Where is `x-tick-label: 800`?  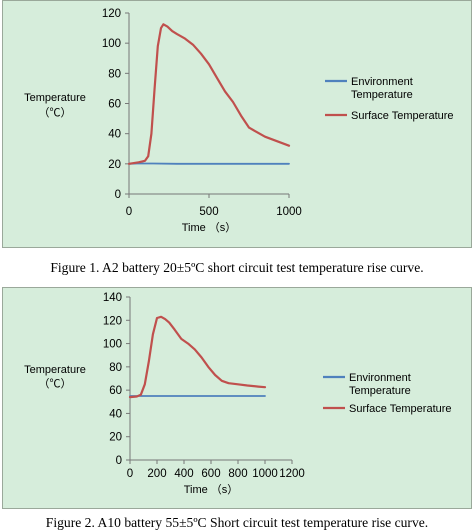 x-tick-label: 800 is located at coordinates (237, 474).